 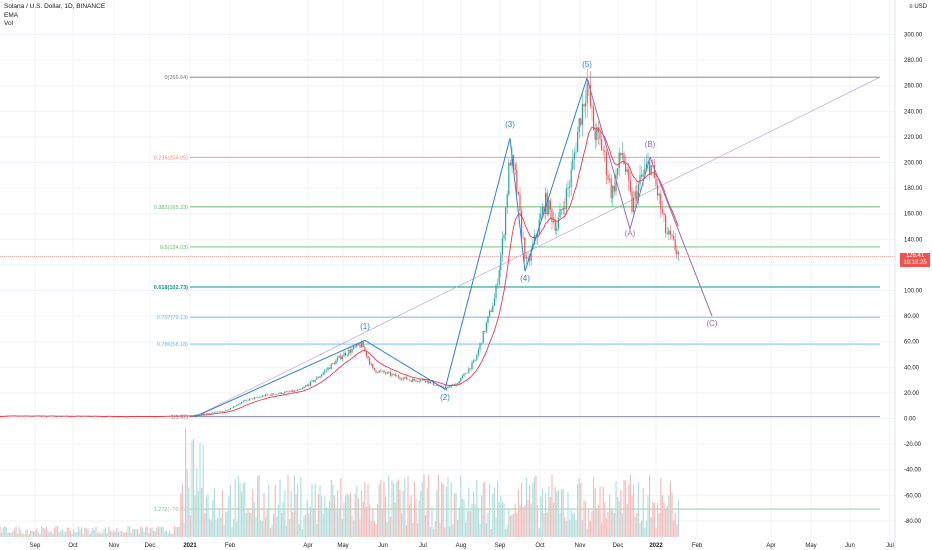 What do you see at coordinates (913, 292) in the screenshot?
I see `y-tick-label: 100.00` at bounding box center [913, 292].